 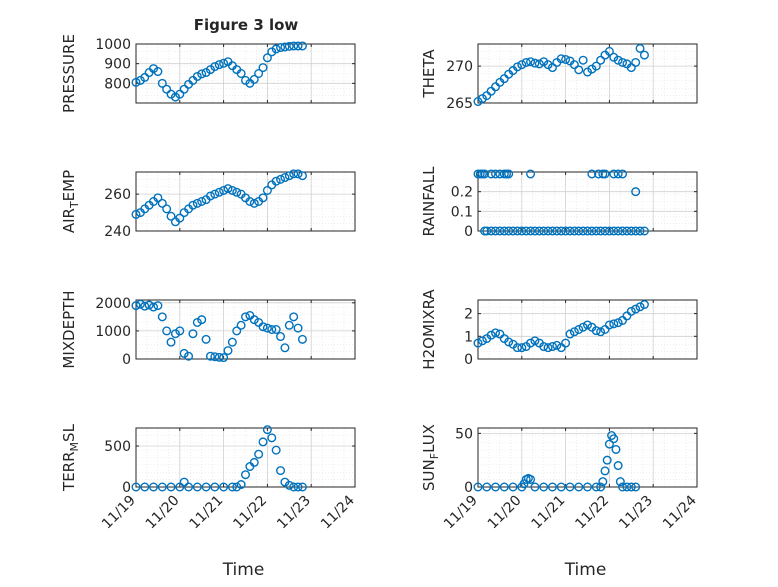 What do you see at coordinates (468, 360) in the screenshot?
I see `y-tick-label: 0` at bounding box center [468, 360].